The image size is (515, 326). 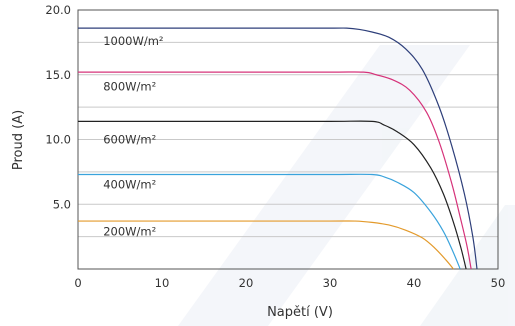 I want to click on series-label: 1000W/m², so click(x=133, y=41).